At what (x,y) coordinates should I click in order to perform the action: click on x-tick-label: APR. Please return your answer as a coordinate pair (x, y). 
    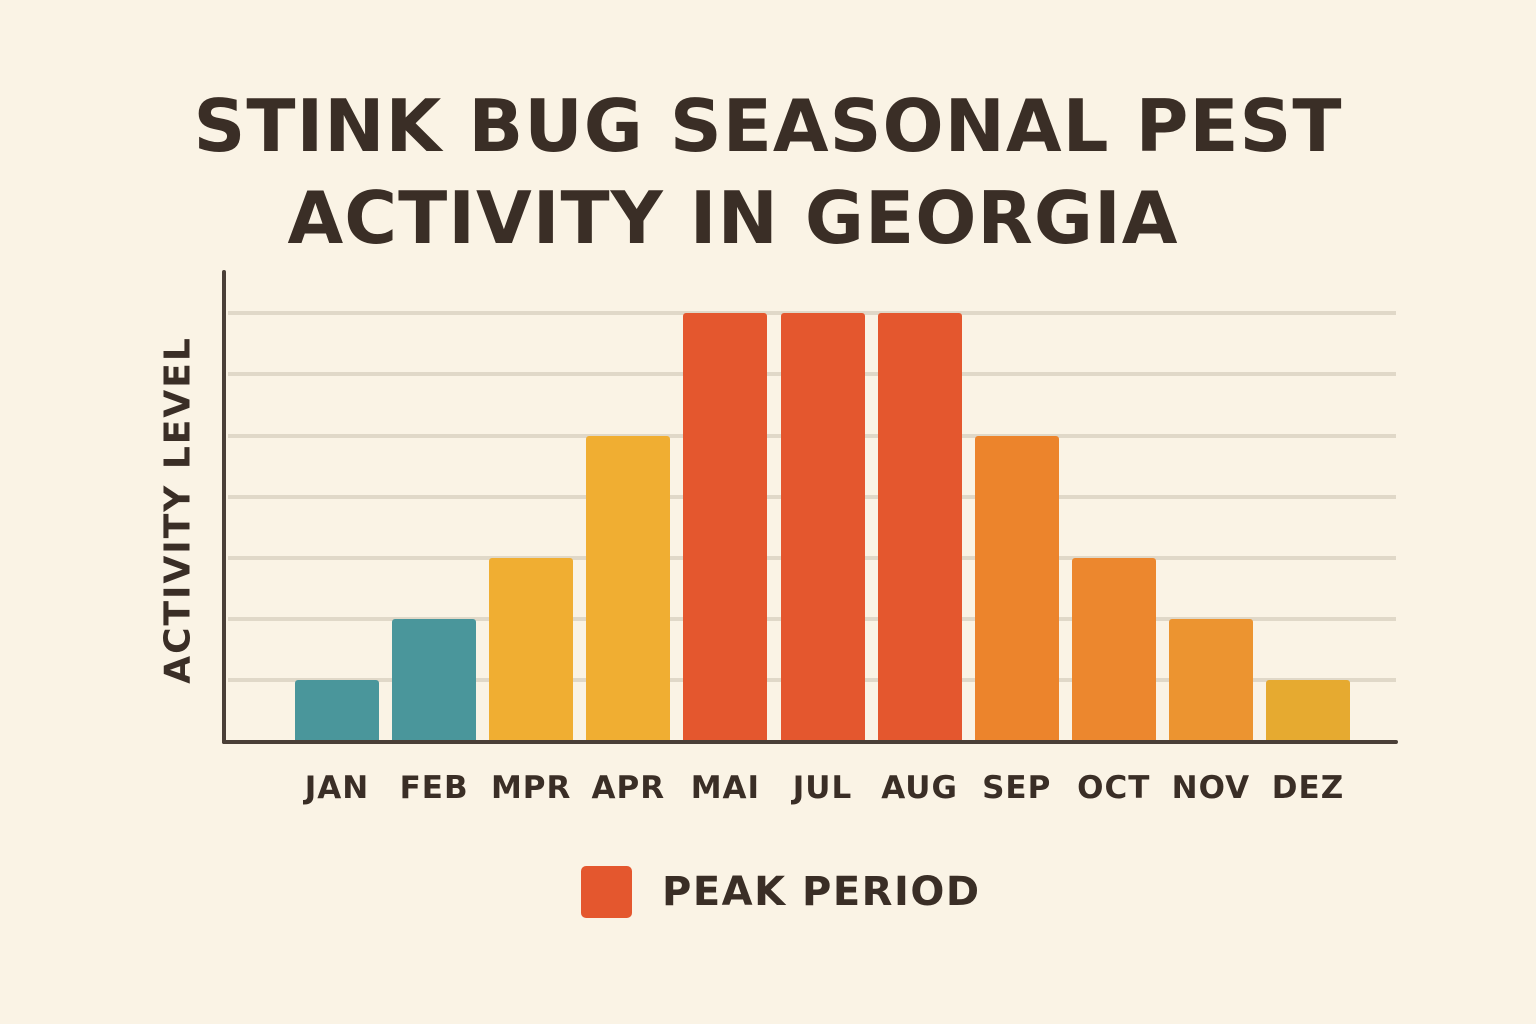
    Looking at the image, I should click on (628, 788).